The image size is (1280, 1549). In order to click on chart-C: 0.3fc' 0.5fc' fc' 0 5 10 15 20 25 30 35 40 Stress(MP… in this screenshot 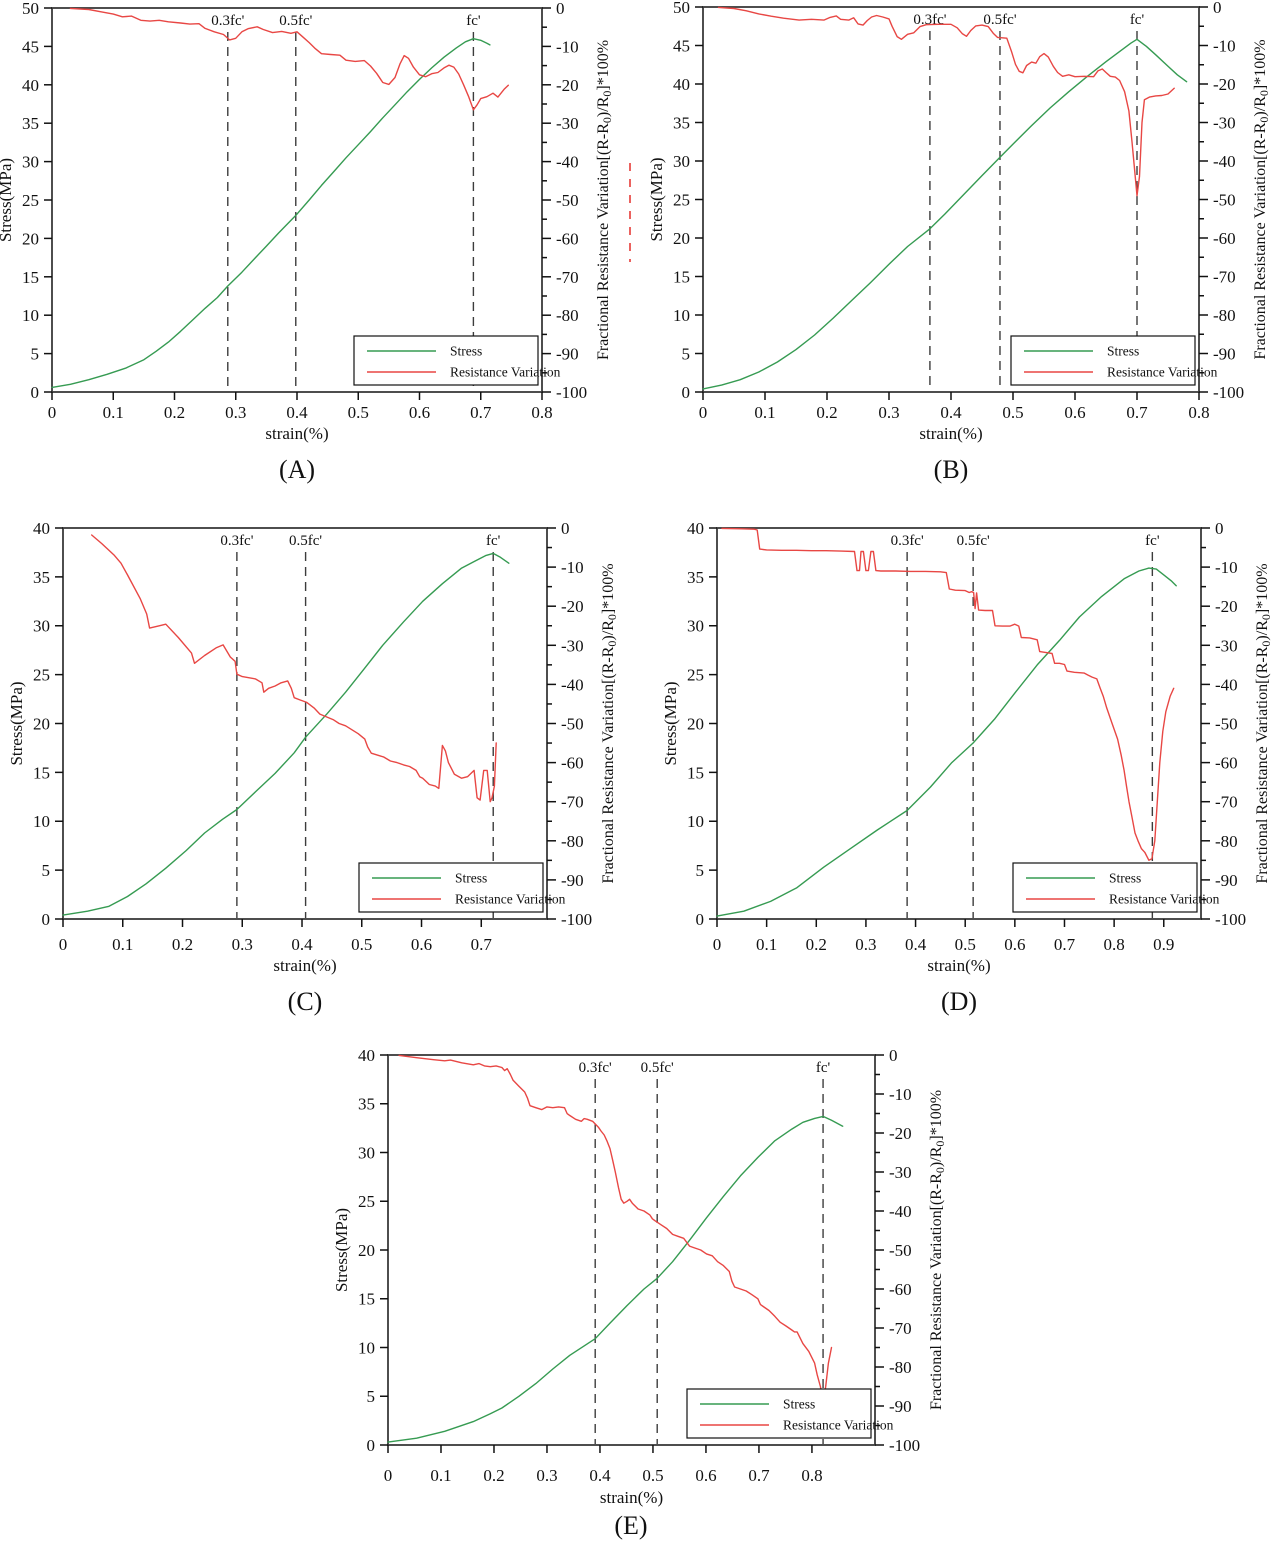, I will do `click(313, 747)`.